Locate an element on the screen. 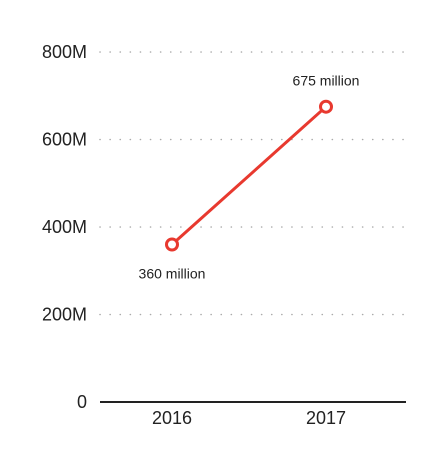  data-point-2017 is located at coordinates (326, 106).